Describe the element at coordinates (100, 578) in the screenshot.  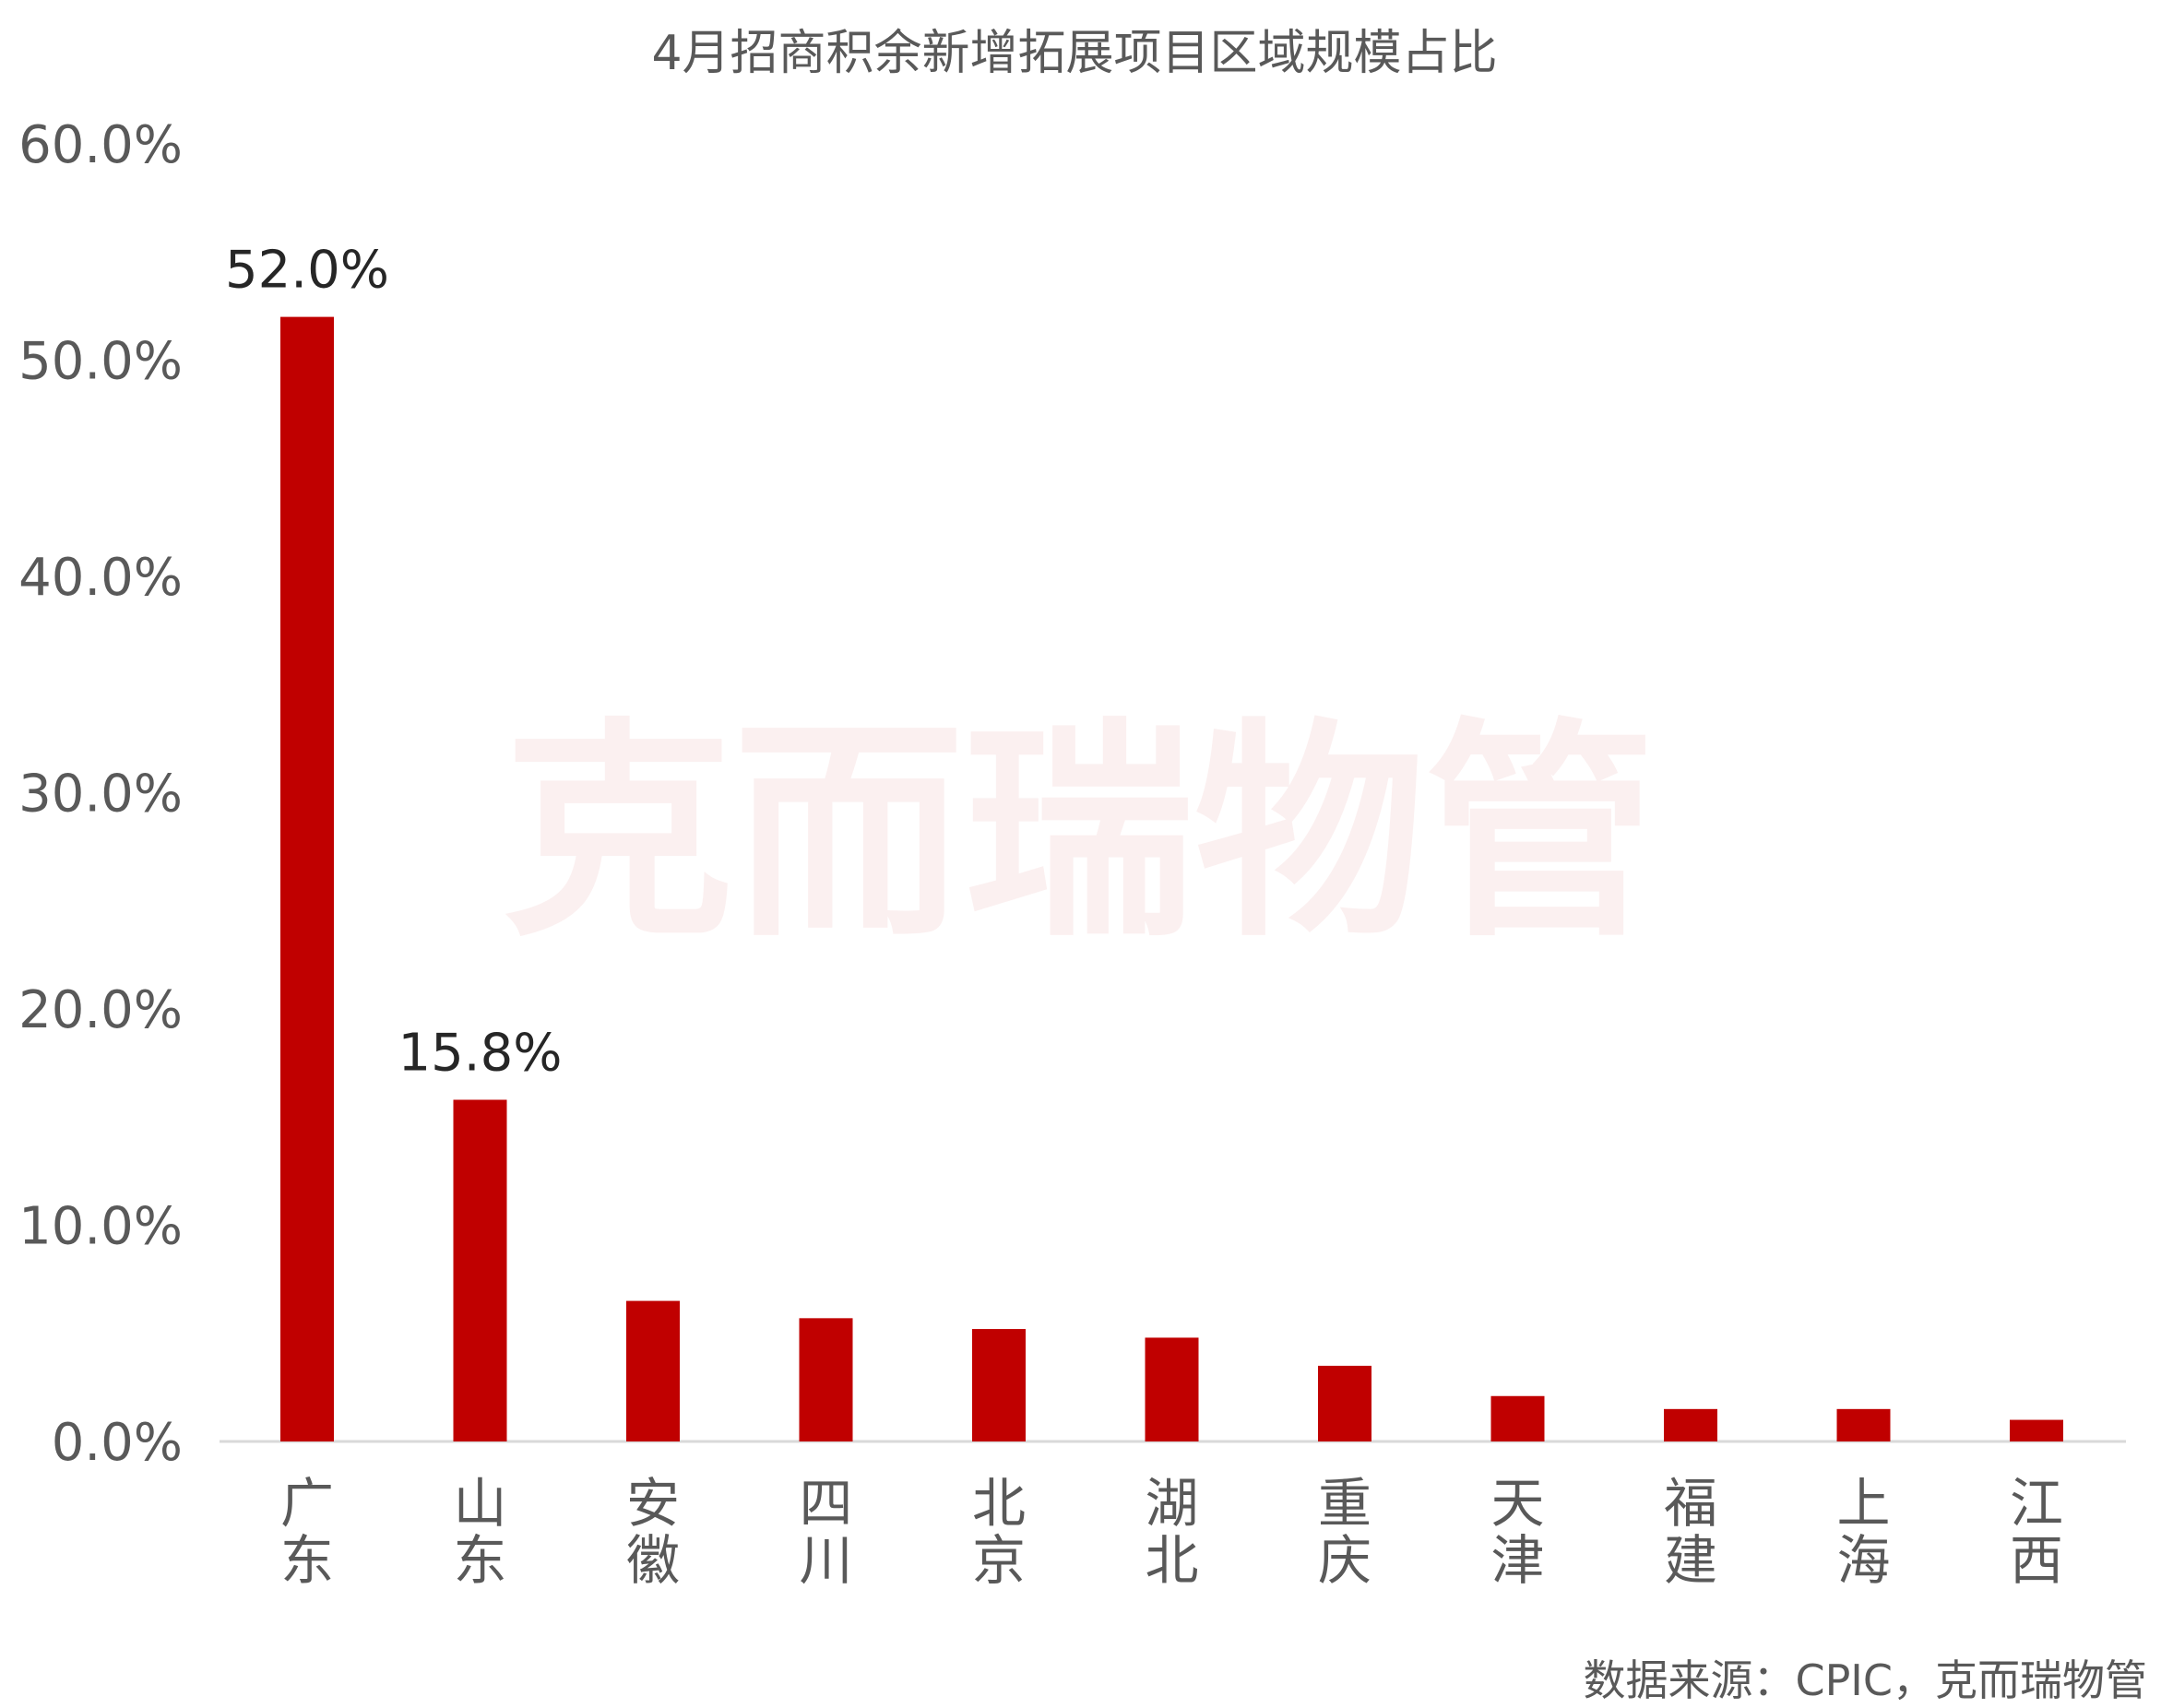
I see `y-tick-label: 40.0%` at that location.